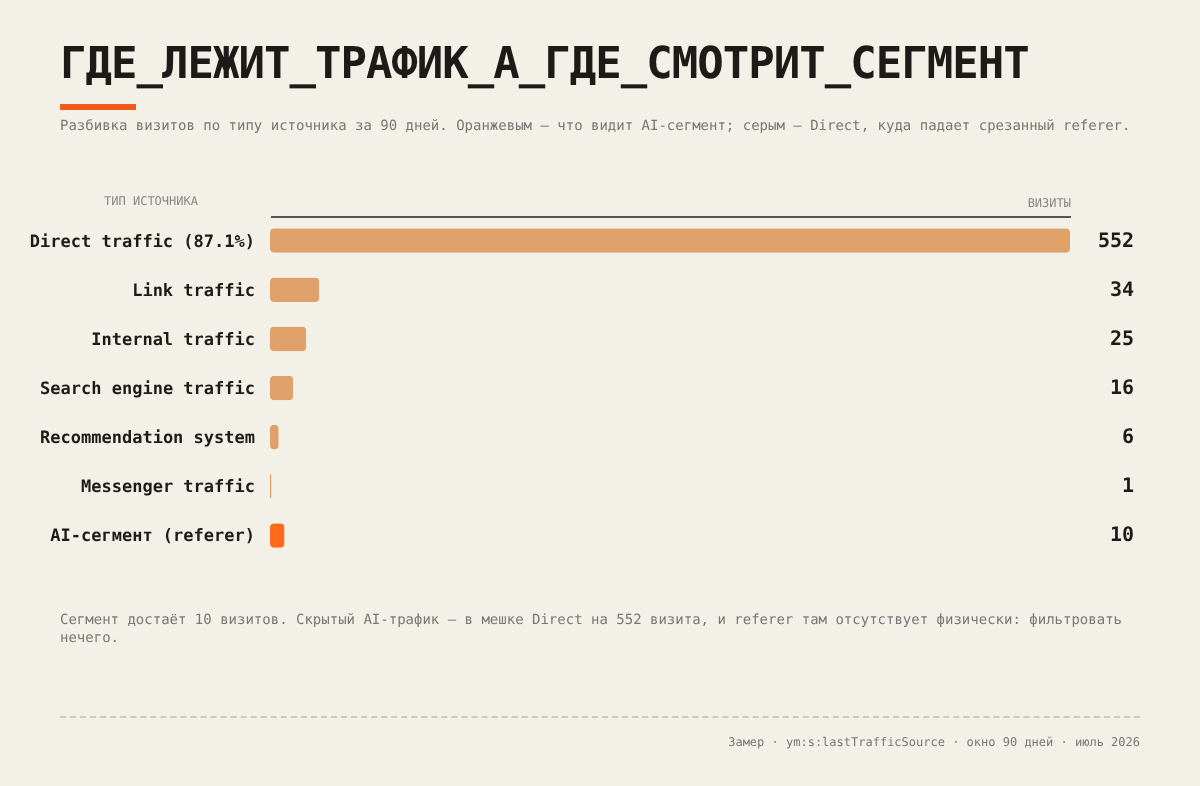 Image resolution: width=1200 pixels, height=786 pixels. What do you see at coordinates (147, 439) in the screenshot?
I see `y-tick-label: Recommendation system` at bounding box center [147, 439].